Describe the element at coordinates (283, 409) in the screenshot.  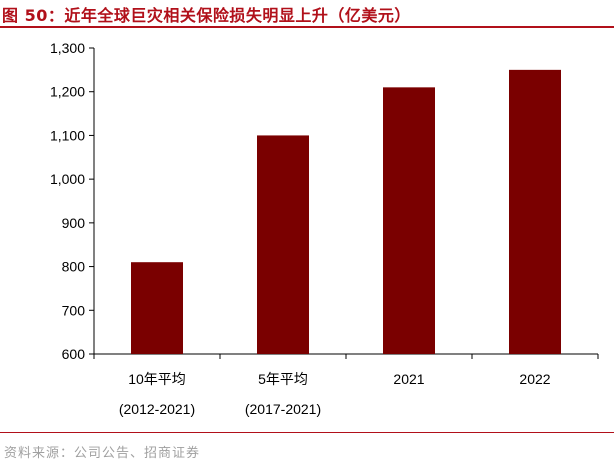
I see `x-tick-sublabel: (2017-2021)` at that location.